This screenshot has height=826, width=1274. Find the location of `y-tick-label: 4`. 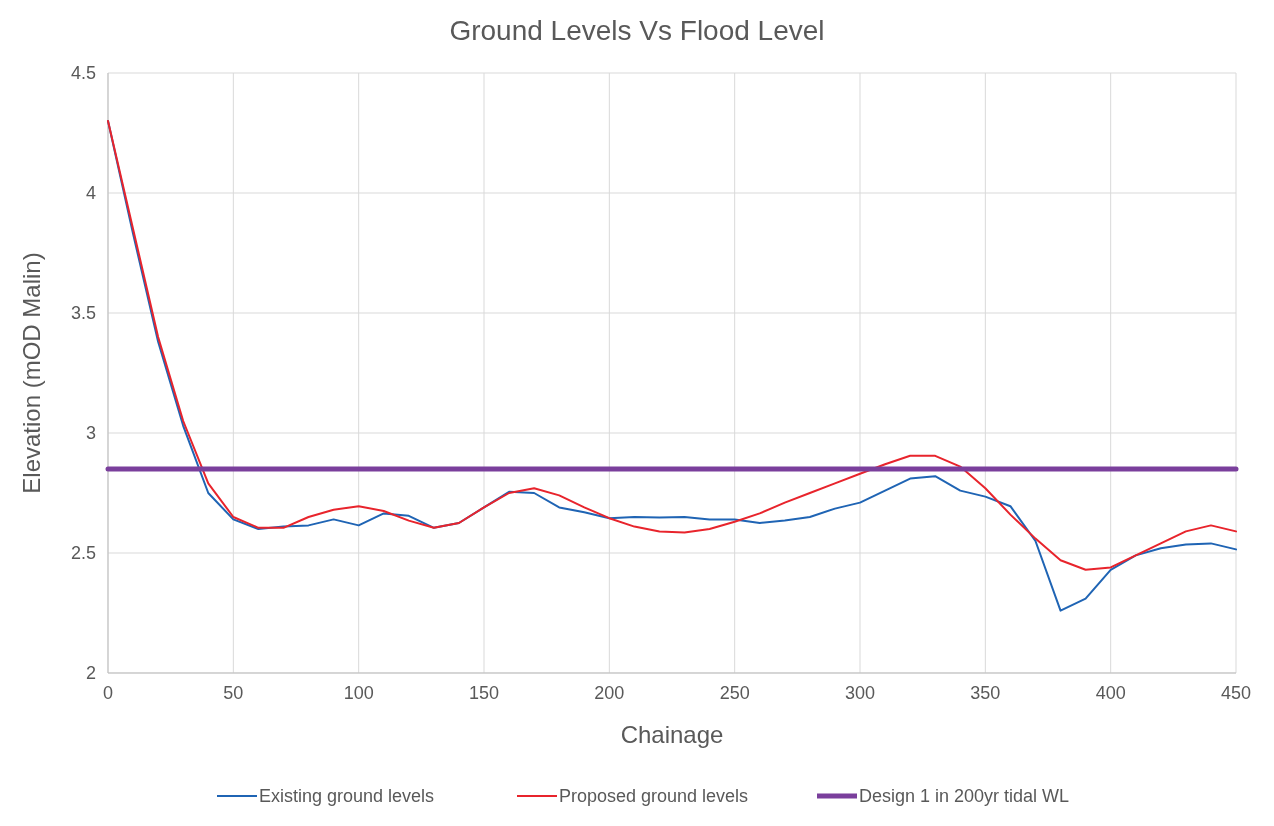

y-tick-label: 4 is located at coordinates (90, 193).